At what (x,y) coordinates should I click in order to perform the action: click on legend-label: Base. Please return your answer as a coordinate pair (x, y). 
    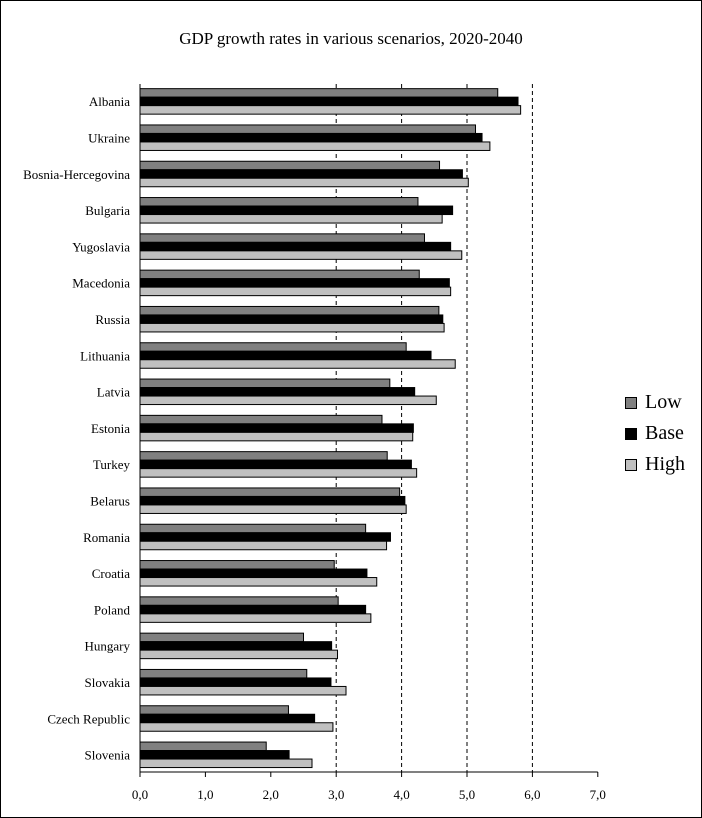
    Looking at the image, I should click on (664, 433).